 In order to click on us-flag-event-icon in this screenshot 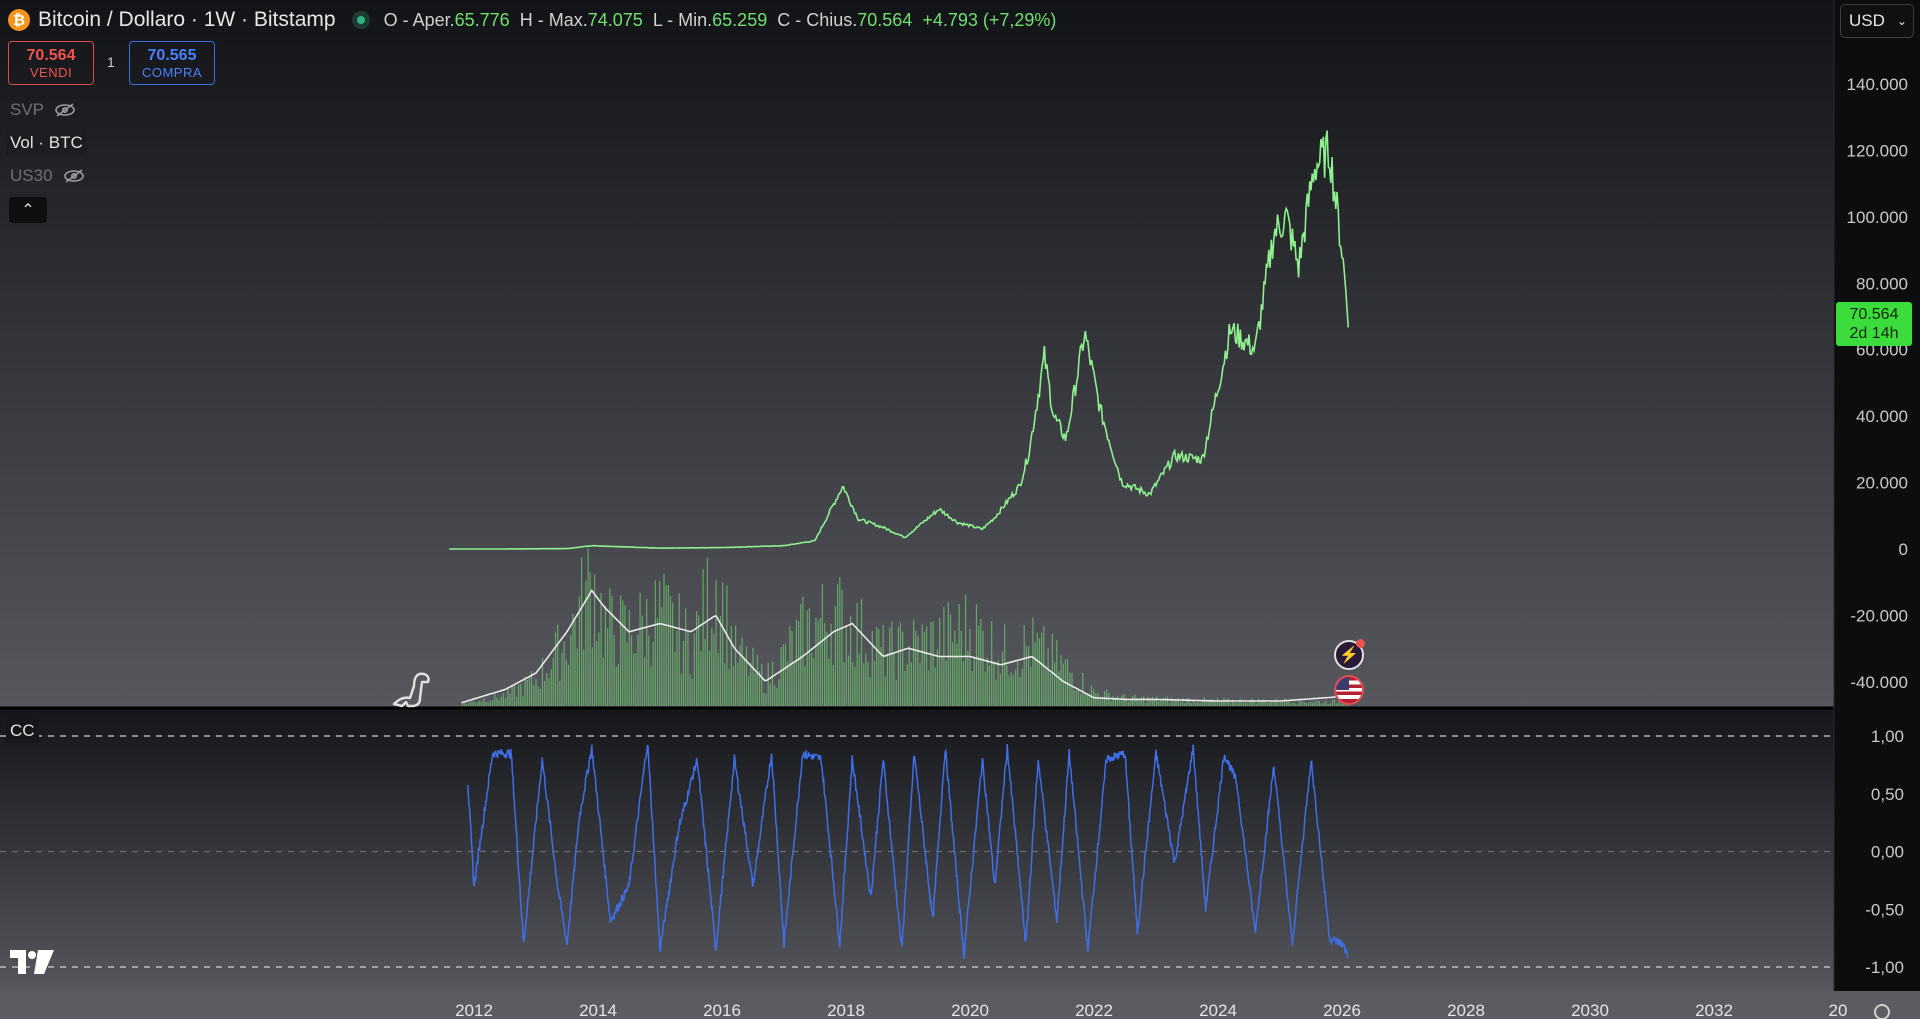, I will do `click(1349, 690)`.